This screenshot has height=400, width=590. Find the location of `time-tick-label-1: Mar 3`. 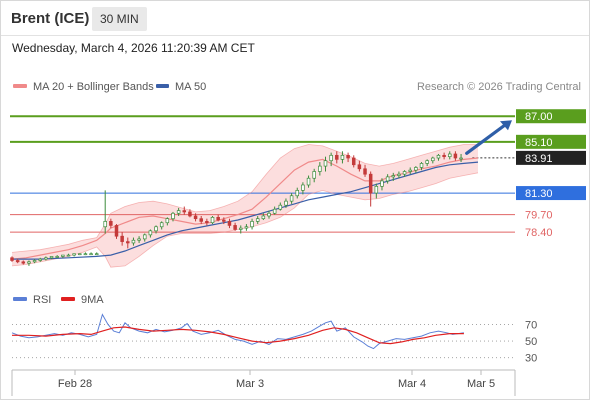

time-tick-label-1: Mar 3 is located at coordinates (250, 384).